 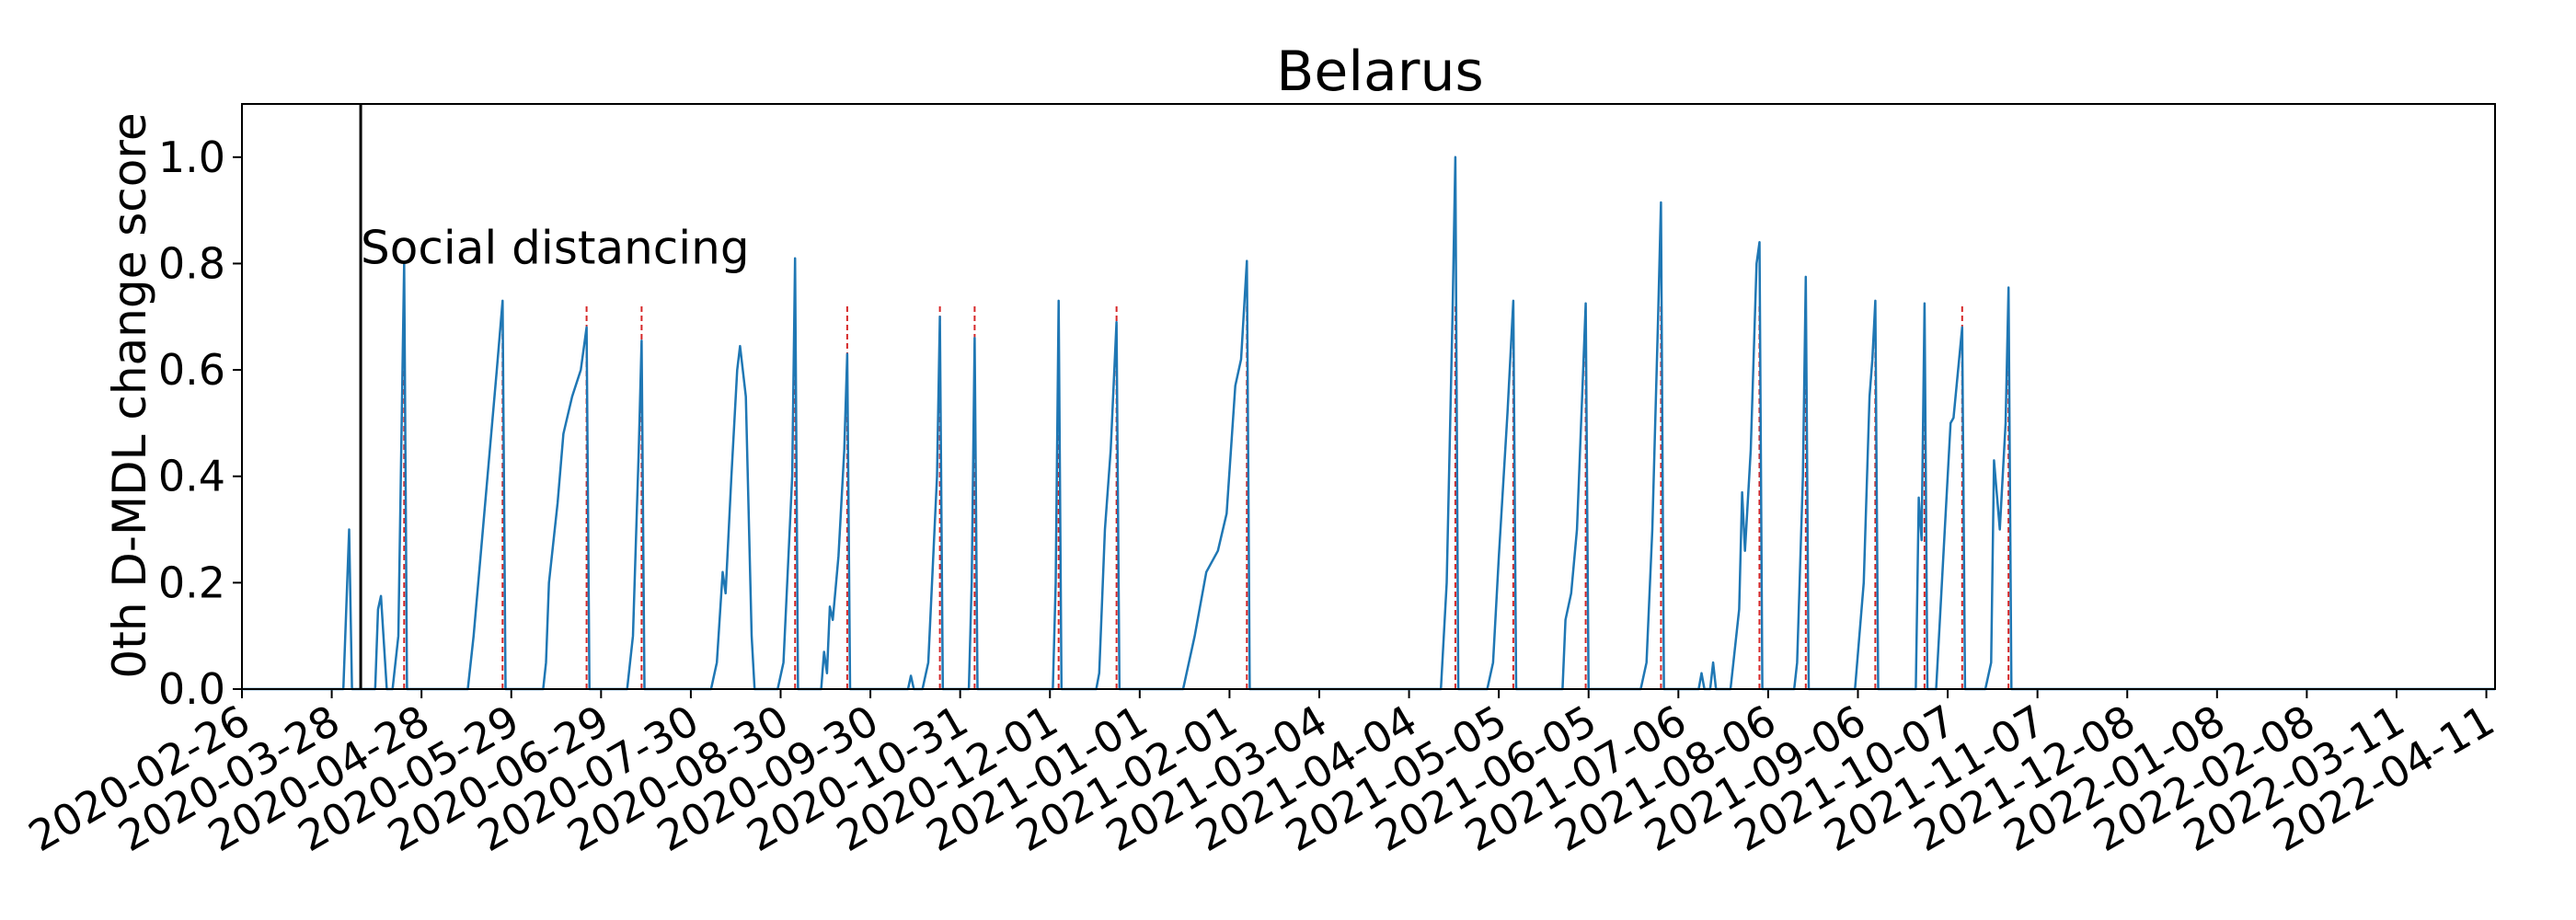 What do you see at coordinates (129, 395) in the screenshot?
I see `y-axis-label: 0th D-MDL change score` at bounding box center [129, 395].